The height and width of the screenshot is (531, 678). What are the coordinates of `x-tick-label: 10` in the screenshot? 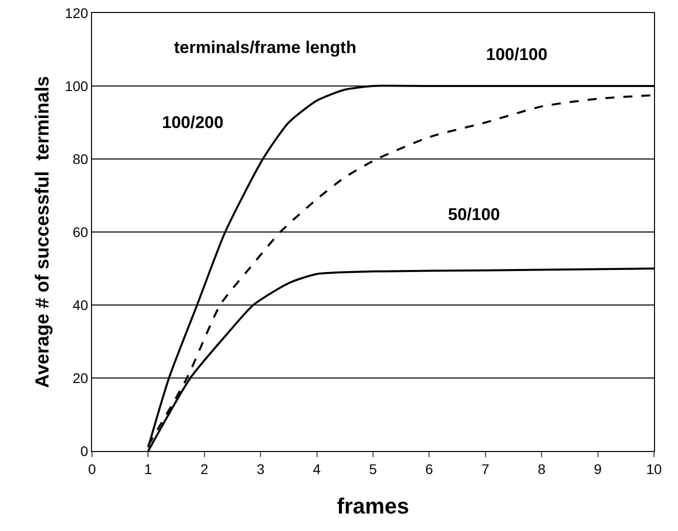 It's located at (654, 468).